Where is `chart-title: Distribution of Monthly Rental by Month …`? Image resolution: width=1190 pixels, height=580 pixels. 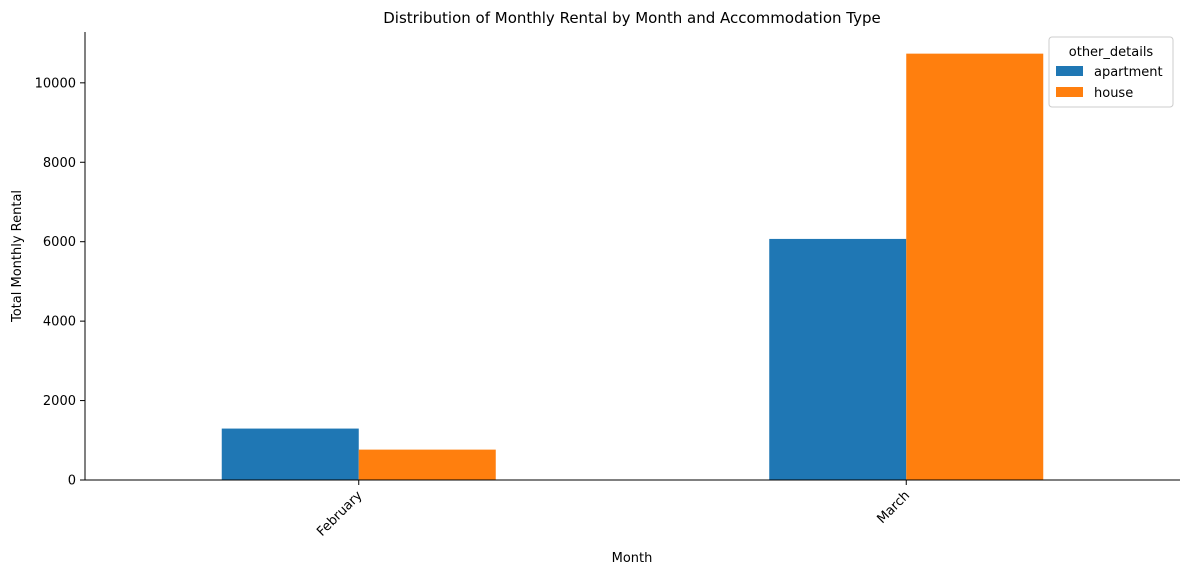
chart-title: Distribution of Monthly Rental by Month … is located at coordinates (632, 18).